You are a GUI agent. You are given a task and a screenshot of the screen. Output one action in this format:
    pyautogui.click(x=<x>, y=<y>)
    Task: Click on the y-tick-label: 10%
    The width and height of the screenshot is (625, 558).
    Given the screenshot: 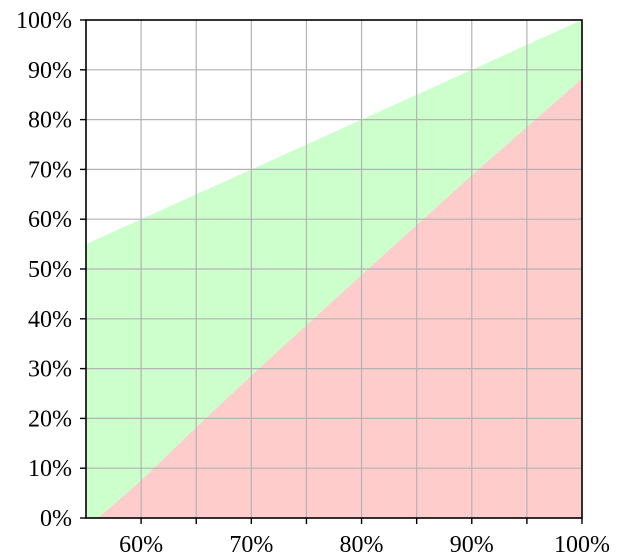 What is the action you would take?
    pyautogui.click(x=50, y=469)
    